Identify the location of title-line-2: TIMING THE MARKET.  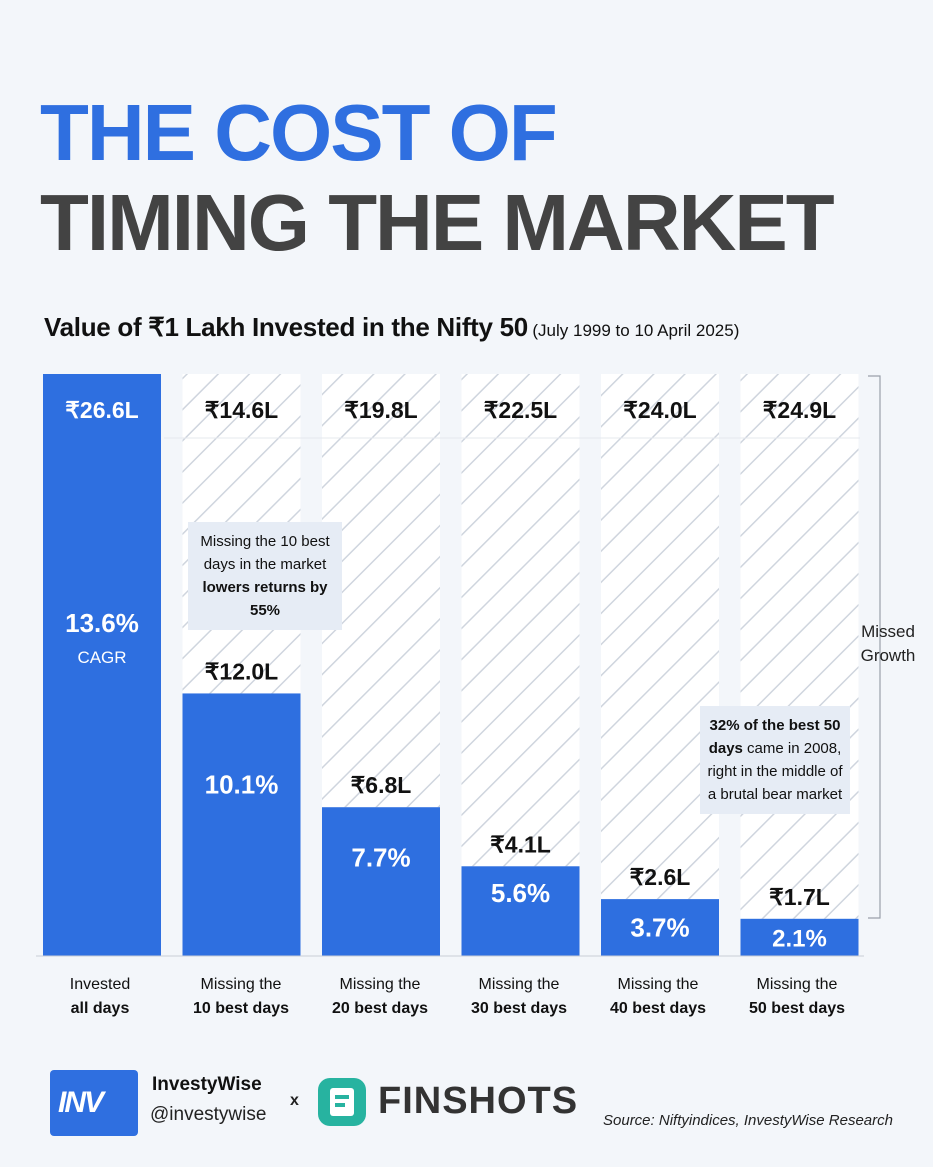
(437, 222).